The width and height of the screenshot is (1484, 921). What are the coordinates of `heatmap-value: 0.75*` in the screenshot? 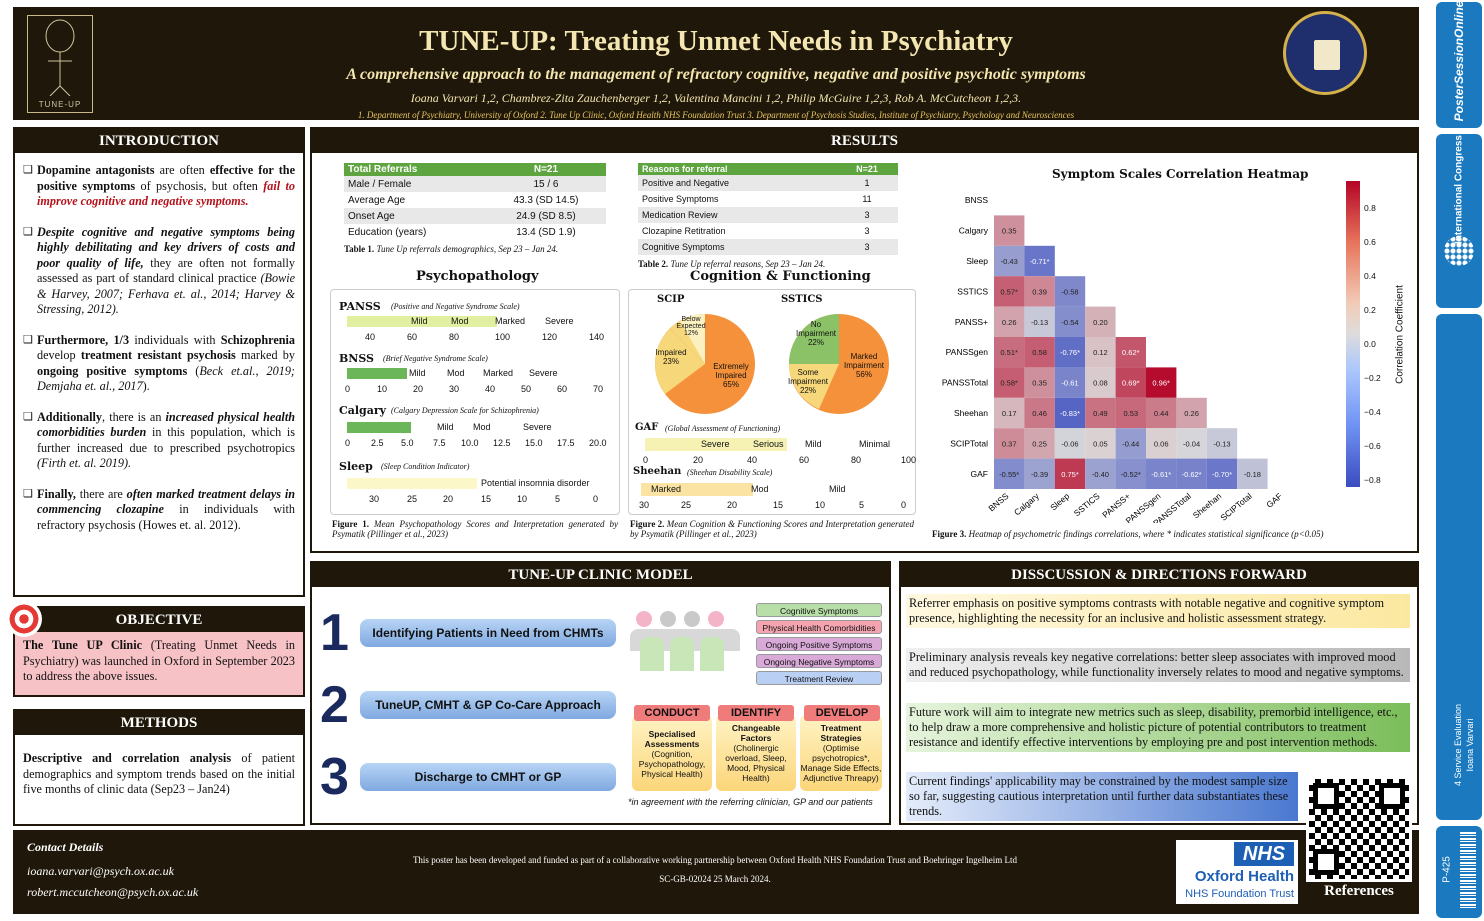 It's located at (1070, 474).